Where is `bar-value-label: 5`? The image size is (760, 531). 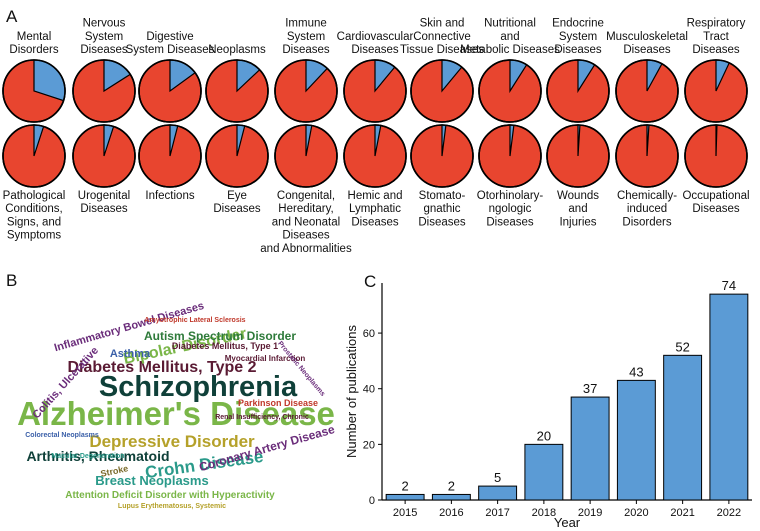 bar-value-label: 5 is located at coordinates (497, 477).